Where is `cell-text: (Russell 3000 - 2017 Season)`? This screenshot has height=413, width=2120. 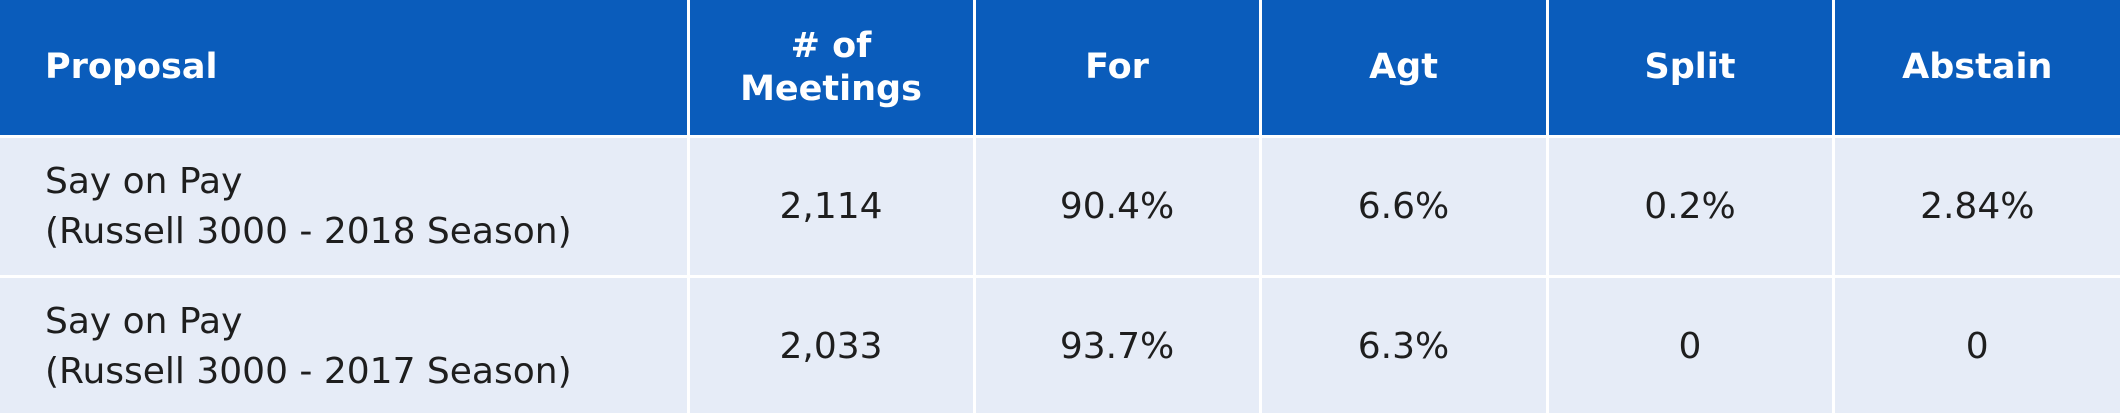 cell-text: (Russell 3000 - 2017 Season) is located at coordinates (308, 371).